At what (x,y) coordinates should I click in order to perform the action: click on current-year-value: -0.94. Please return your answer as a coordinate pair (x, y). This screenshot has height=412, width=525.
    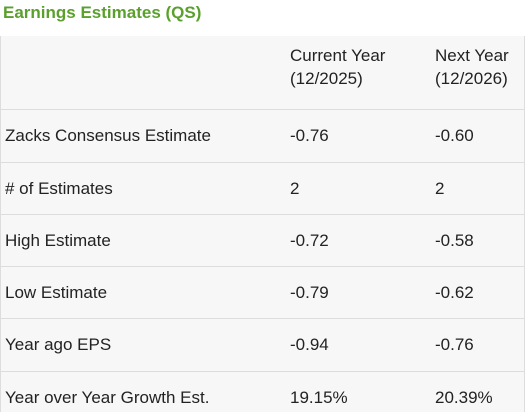
    Looking at the image, I should click on (309, 344).